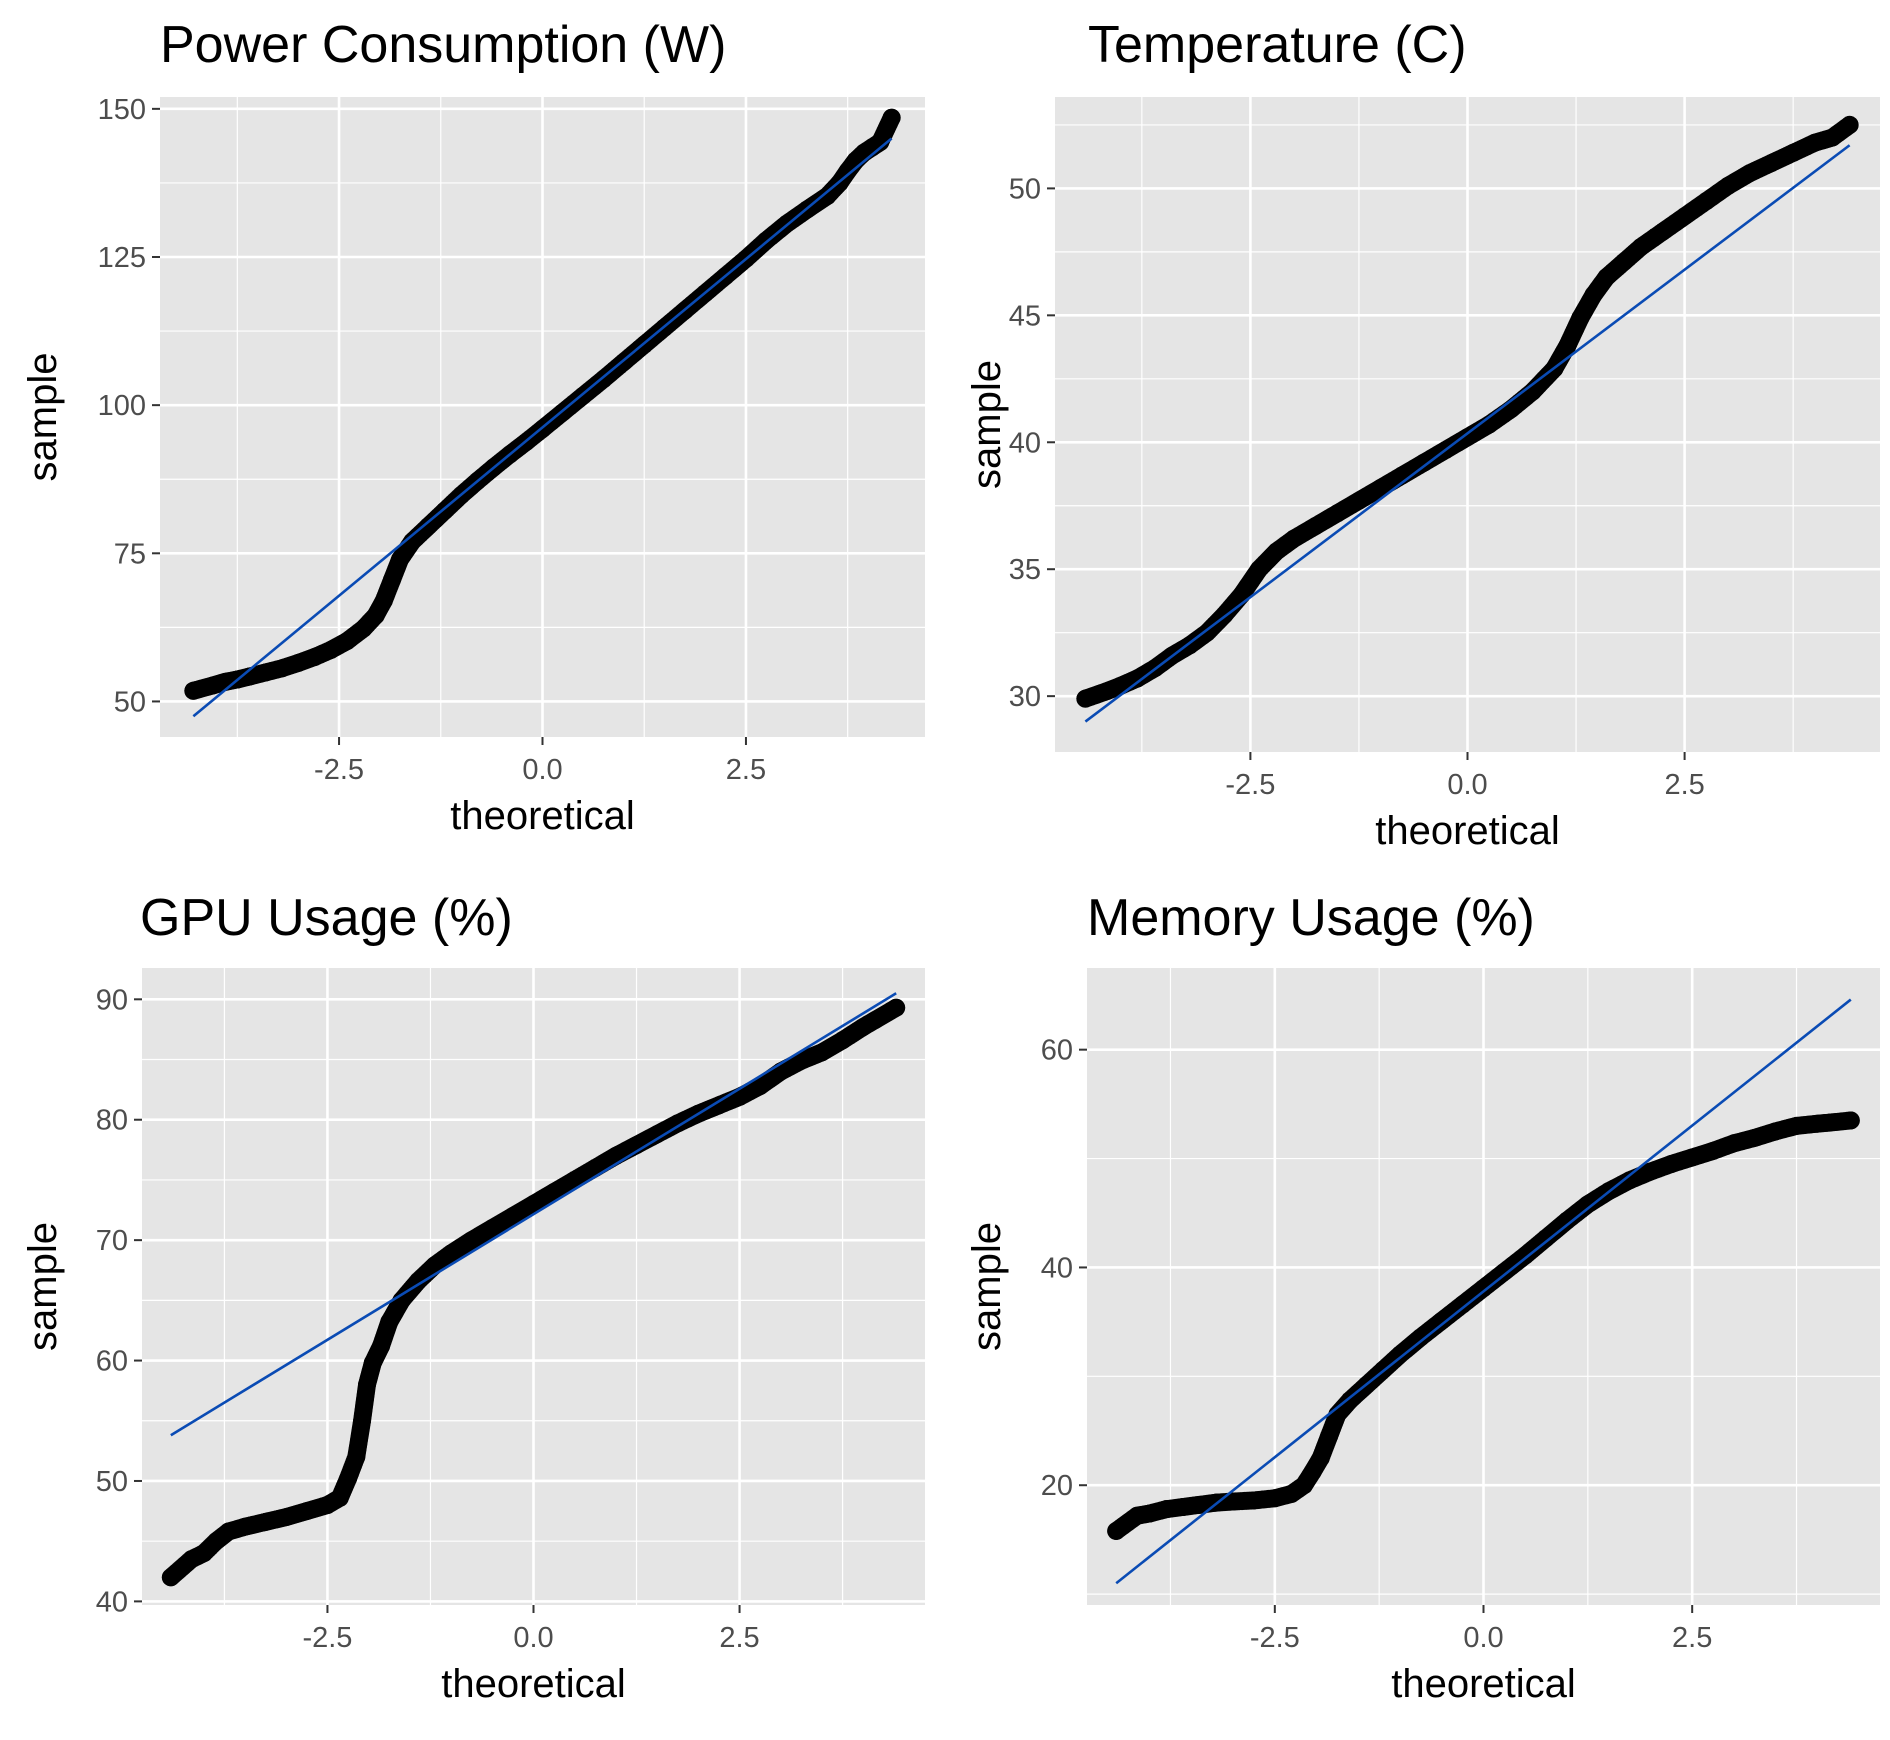  What do you see at coordinates (1311, 918) in the screenshot?
I see `panel-title: Memory Usage (%)` at bounding box center [1311, 918].